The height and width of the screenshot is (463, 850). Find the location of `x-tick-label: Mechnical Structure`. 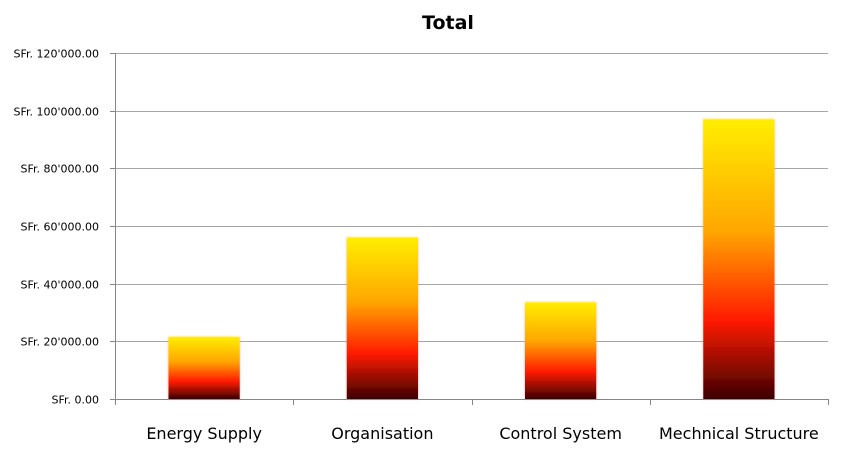

x-tick-label: Mechnical Structure is located at coordinates (739, 433).